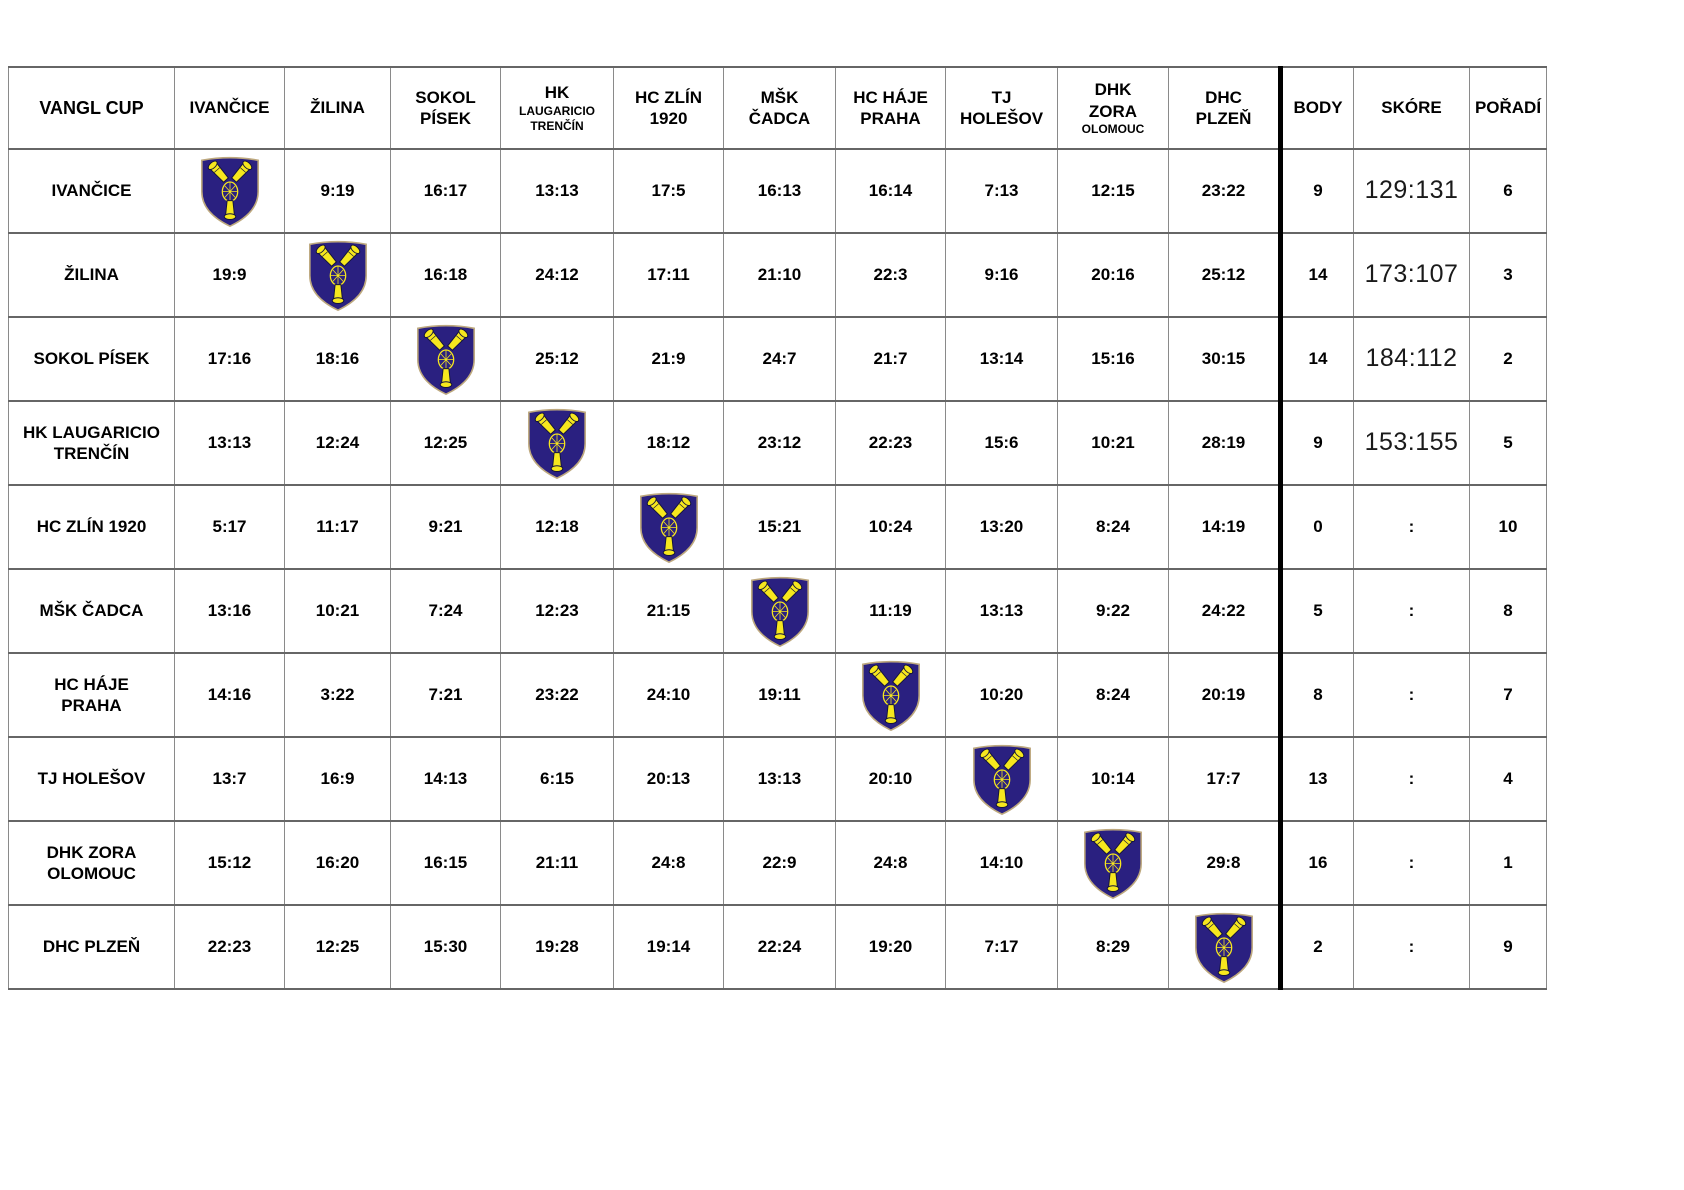 The width and height of the screenshot is (1684, 1190). I want to click on column-header-cell: DHC PLZEŇ, so click(1224, 108).